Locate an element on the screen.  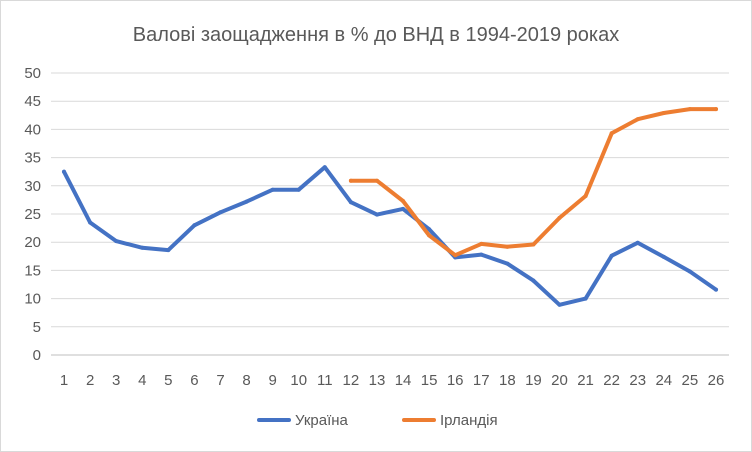
y-tick-label: 45 is located at coordinates (32, 101).